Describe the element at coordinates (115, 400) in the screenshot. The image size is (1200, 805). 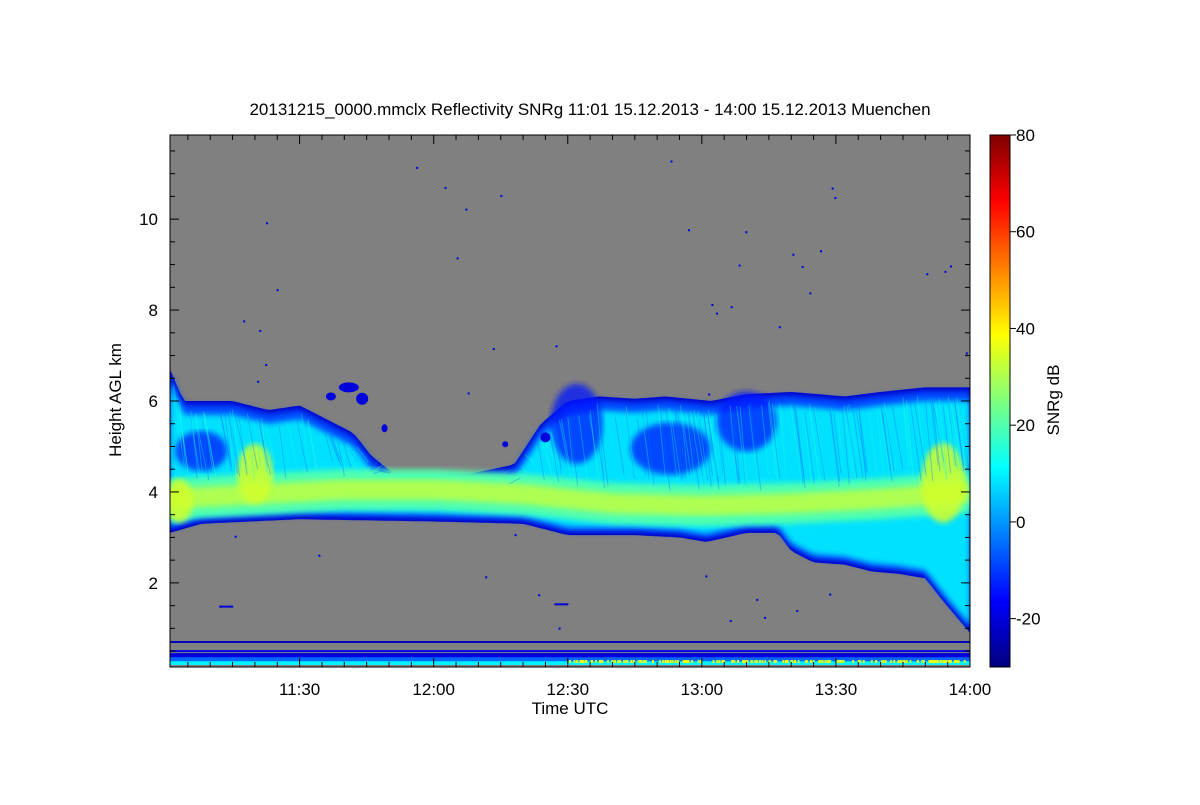
I see `y-axis-label: Height AGL km` at that location.